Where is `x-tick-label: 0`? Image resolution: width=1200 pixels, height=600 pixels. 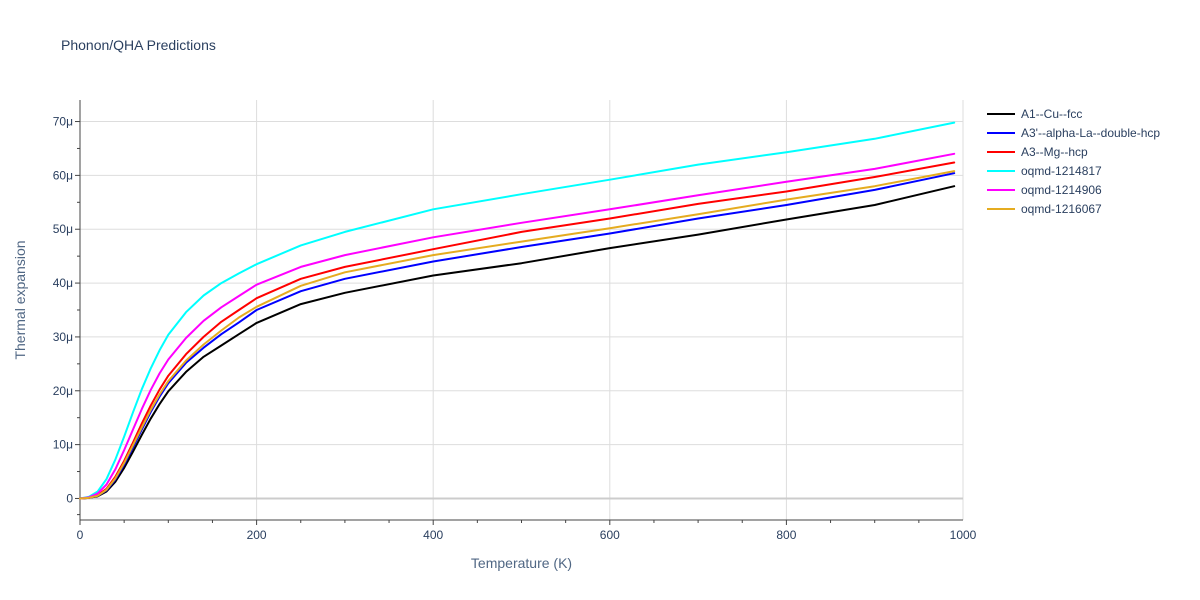
x-tick-label: 0 is located at coordinates (80, 535).